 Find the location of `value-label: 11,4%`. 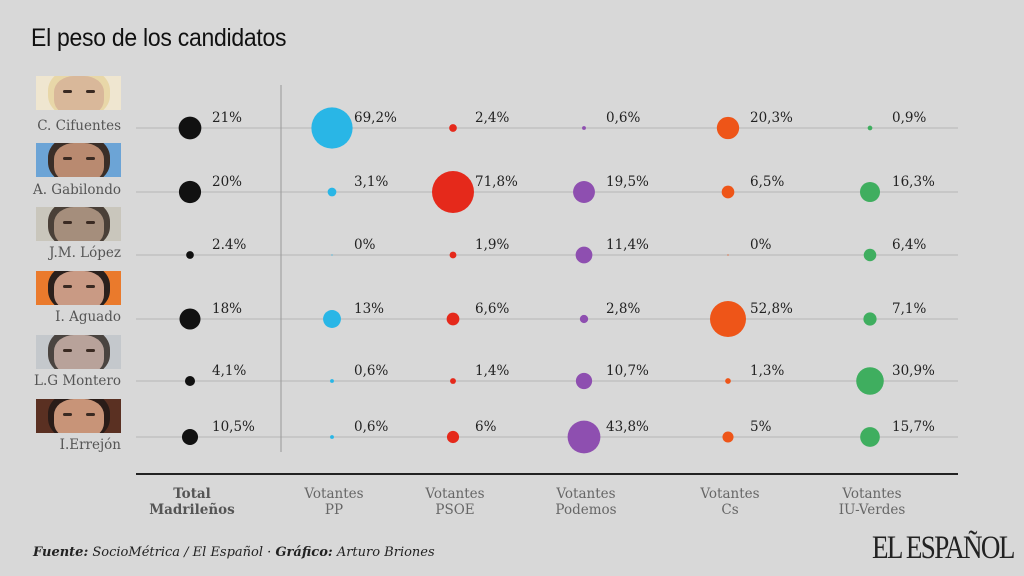

value-label: 11,4% is located at coordinates (627, 245).